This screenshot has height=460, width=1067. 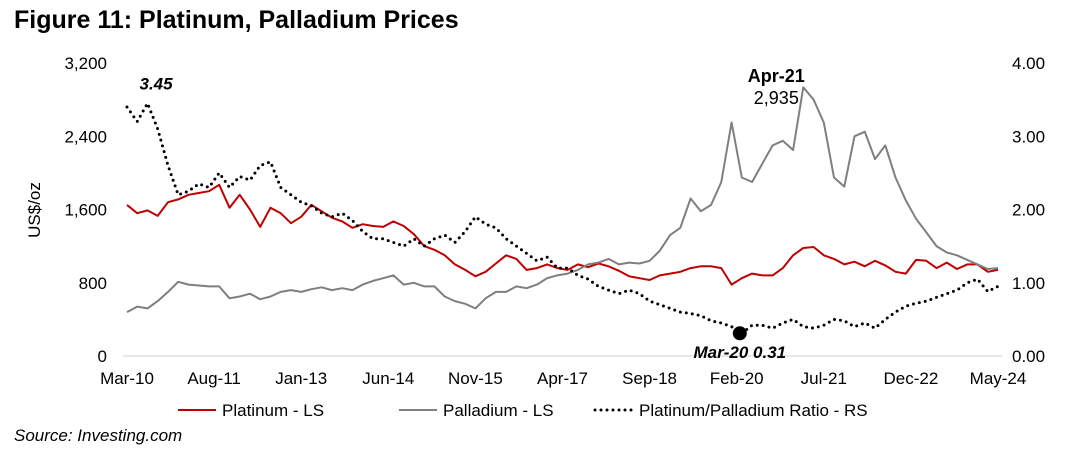 What do you see at coordinates (1028, 136) in the screenshot?
I see `y2-tick-label: 3.00` at bounding box center [1028, 136].